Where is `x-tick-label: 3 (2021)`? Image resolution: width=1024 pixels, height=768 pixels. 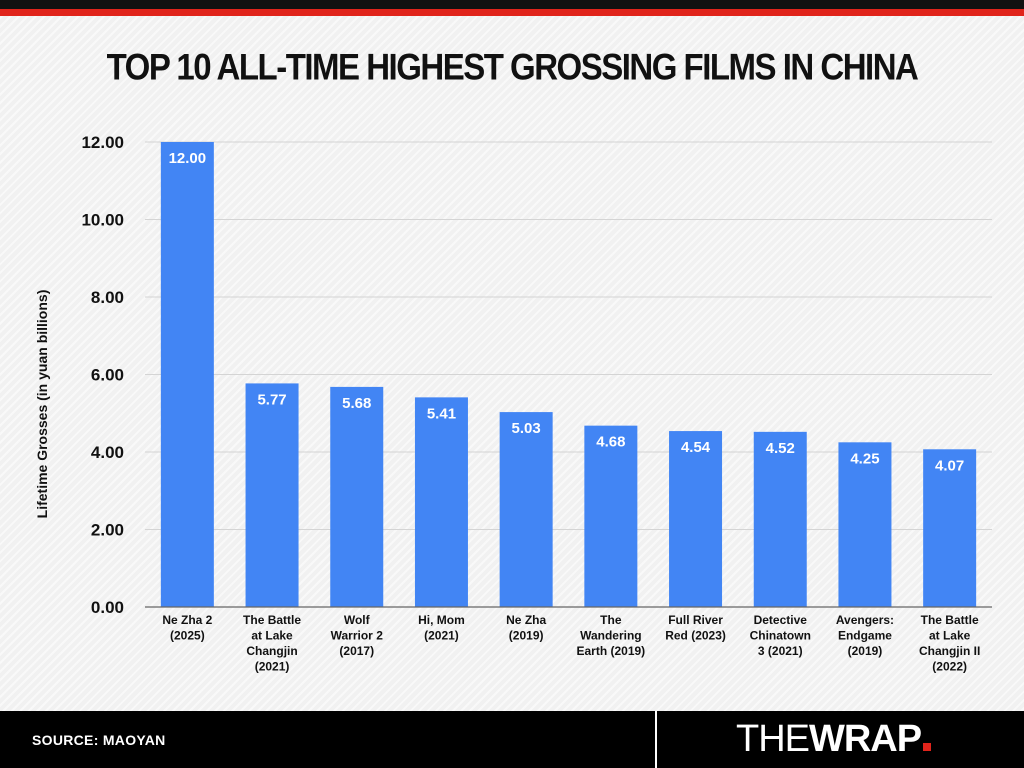 x-tick-label: 3 (2021) is located at coordinates (780, 651).